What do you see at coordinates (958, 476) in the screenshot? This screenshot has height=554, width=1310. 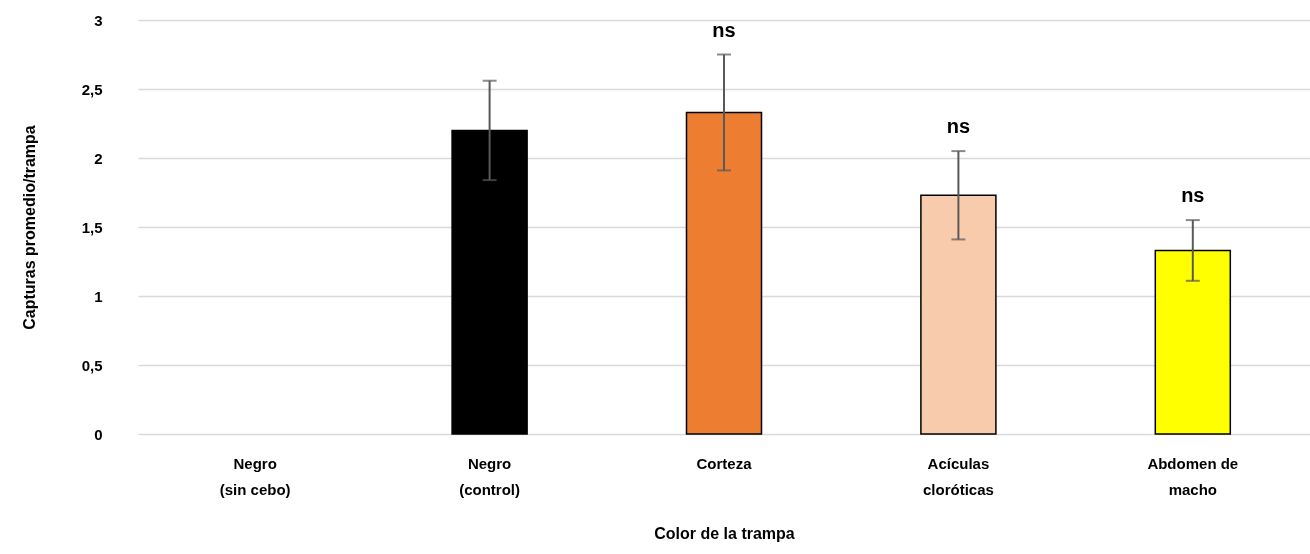 I see `x-tick-label: Acículas cloróticas` at bounding box center [958, 476].